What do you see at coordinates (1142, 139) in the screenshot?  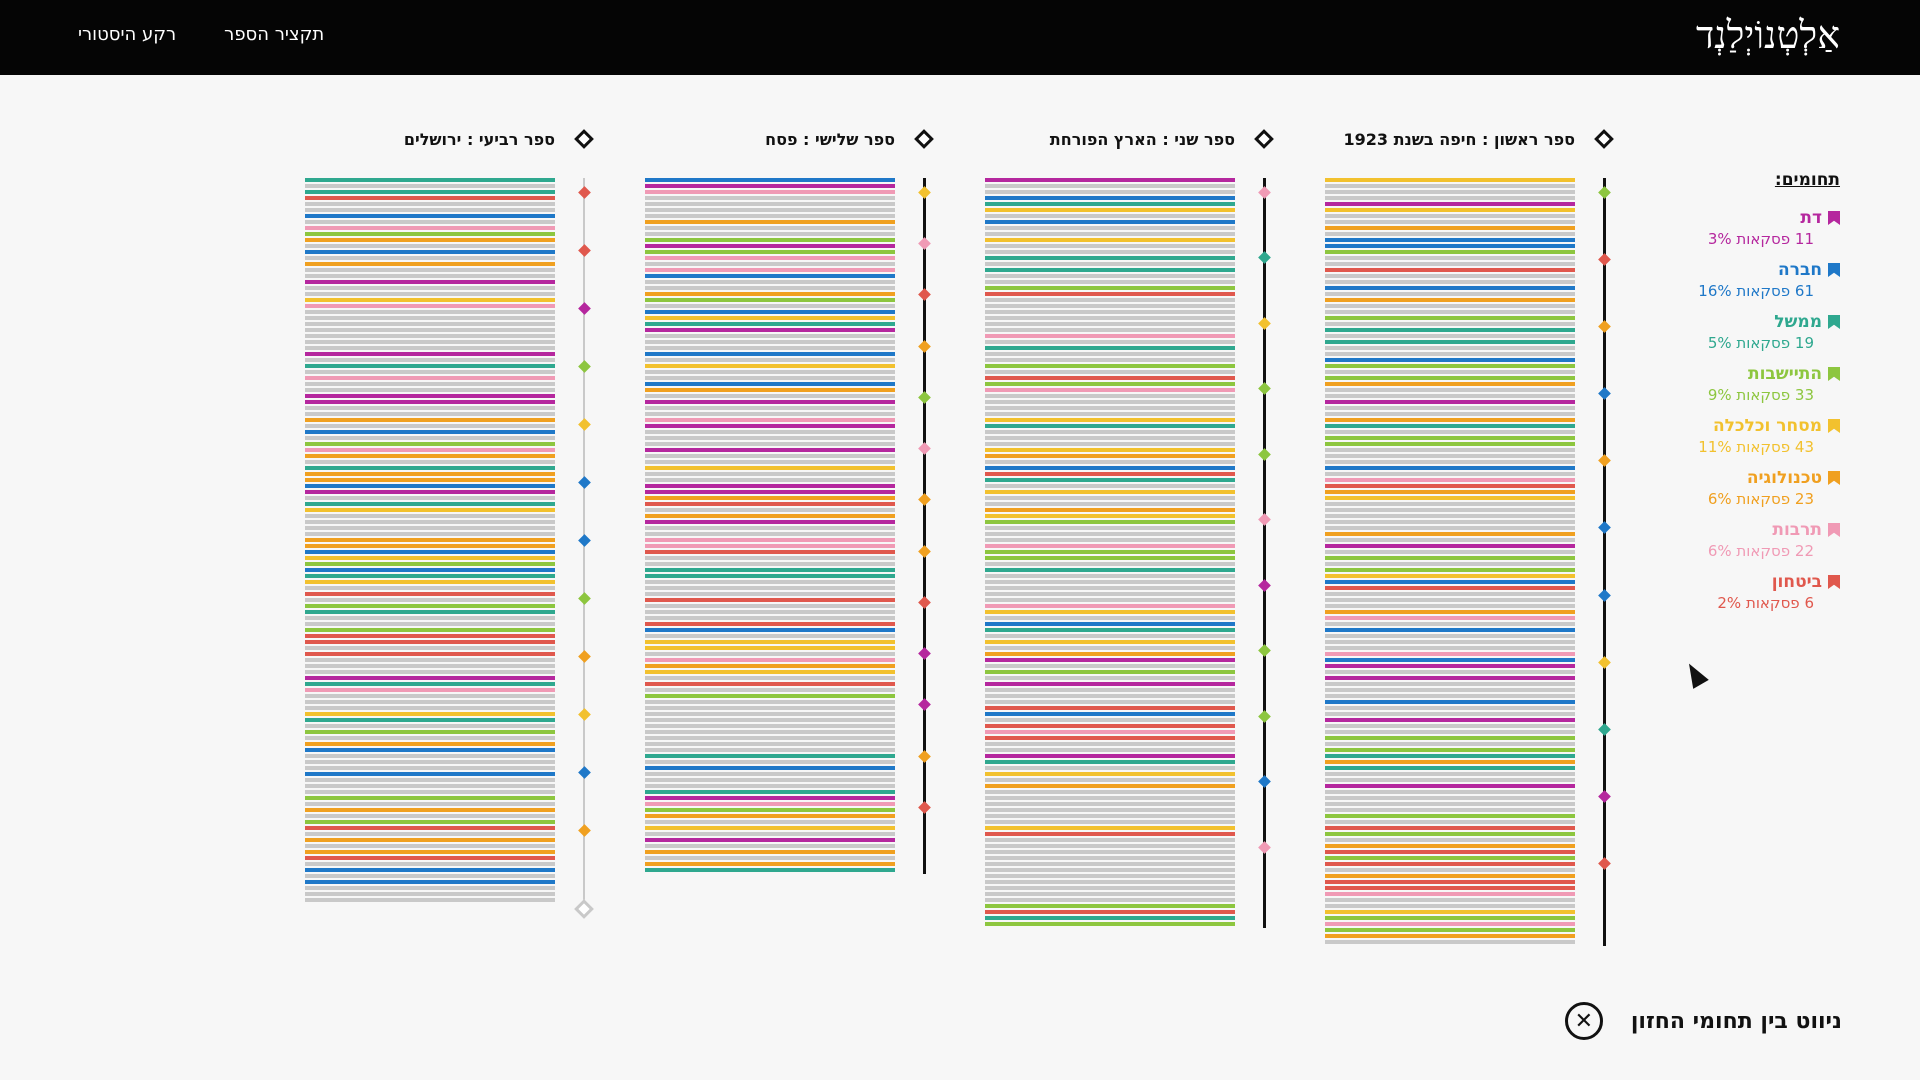 I see `book-title: ספר שני : הארץ הפורחת` at bounding box center [1142, 139].